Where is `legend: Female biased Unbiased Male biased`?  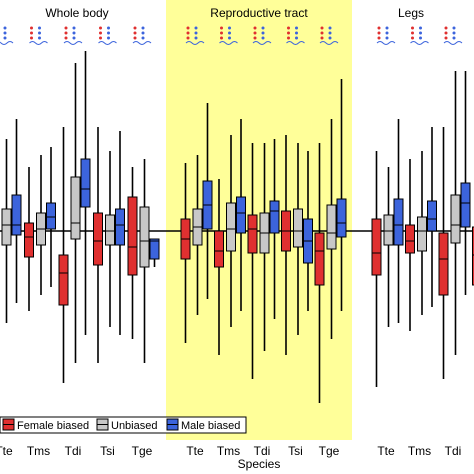 legend: Female biased Unbiased Male biased is located at coordinates (123, 425).